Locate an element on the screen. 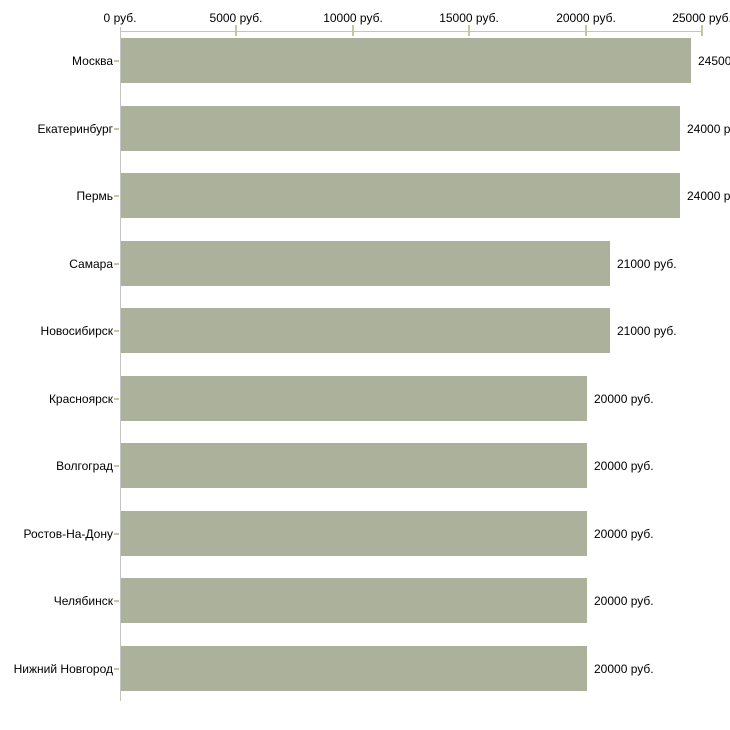  category-label: Челябинск is located at coordinates (83, 600).